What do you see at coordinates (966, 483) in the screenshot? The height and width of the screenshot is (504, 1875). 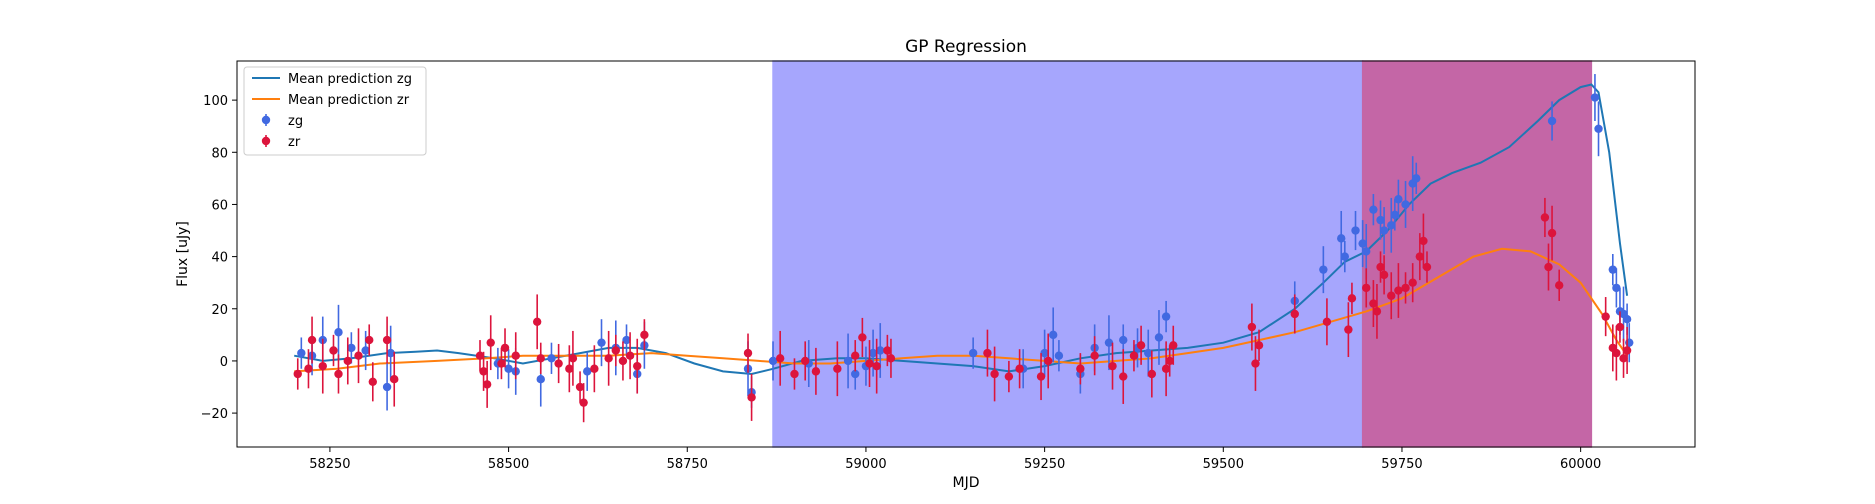 I see `x-axis-label: MJD` at bounding box center [966, 483].